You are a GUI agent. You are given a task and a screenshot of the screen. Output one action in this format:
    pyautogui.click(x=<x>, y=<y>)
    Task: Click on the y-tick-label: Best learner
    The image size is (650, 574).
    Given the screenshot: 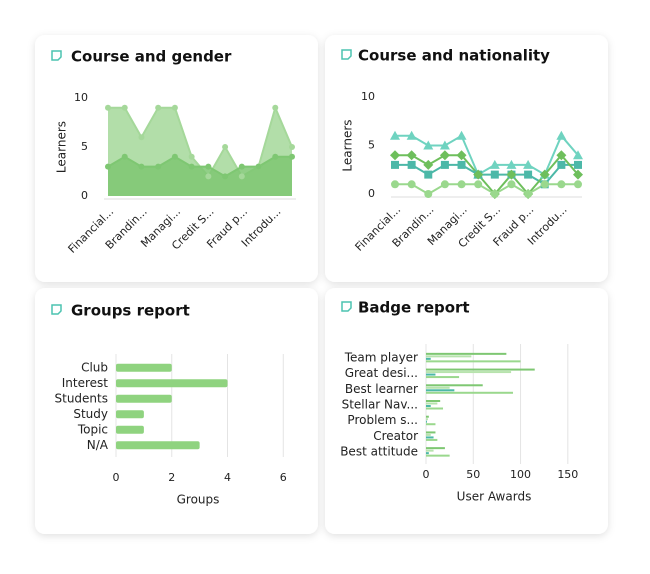 What is the action you would take?
    pyautogui.click(x=381, y=389)
    